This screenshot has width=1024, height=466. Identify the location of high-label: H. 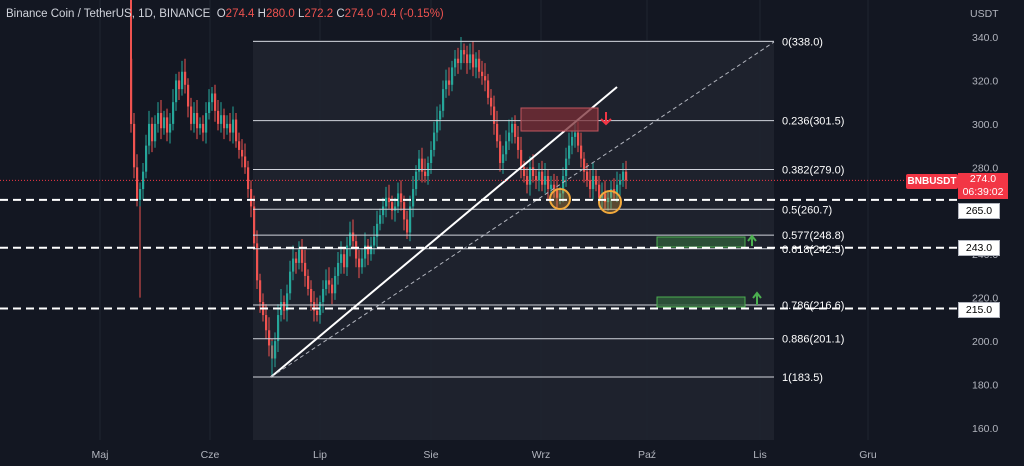
(261, 14).